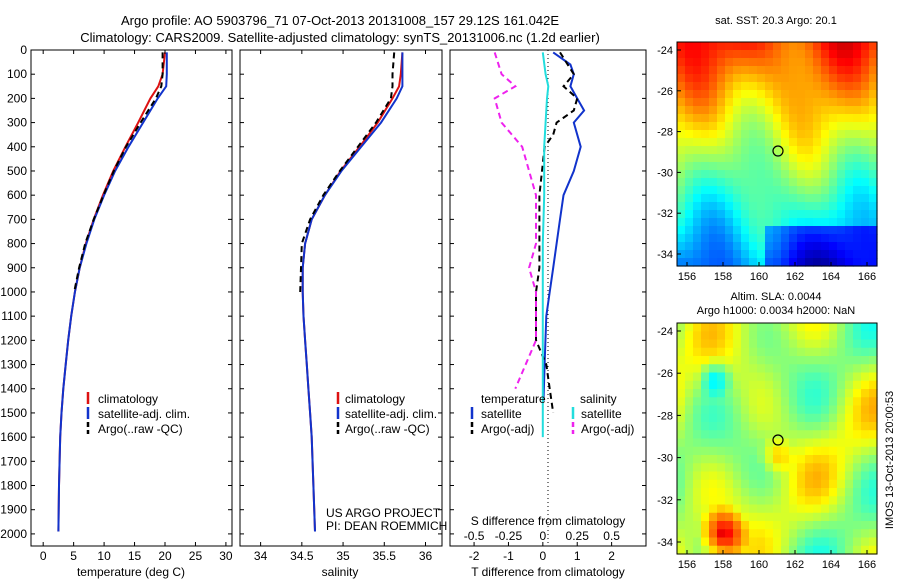 The width and height of the screenshot is (900, 580). What do you see at coordinates (542, 556) in the screenshot?
I see `t-x-tick-label: 0` at bounding box center [542, 556].